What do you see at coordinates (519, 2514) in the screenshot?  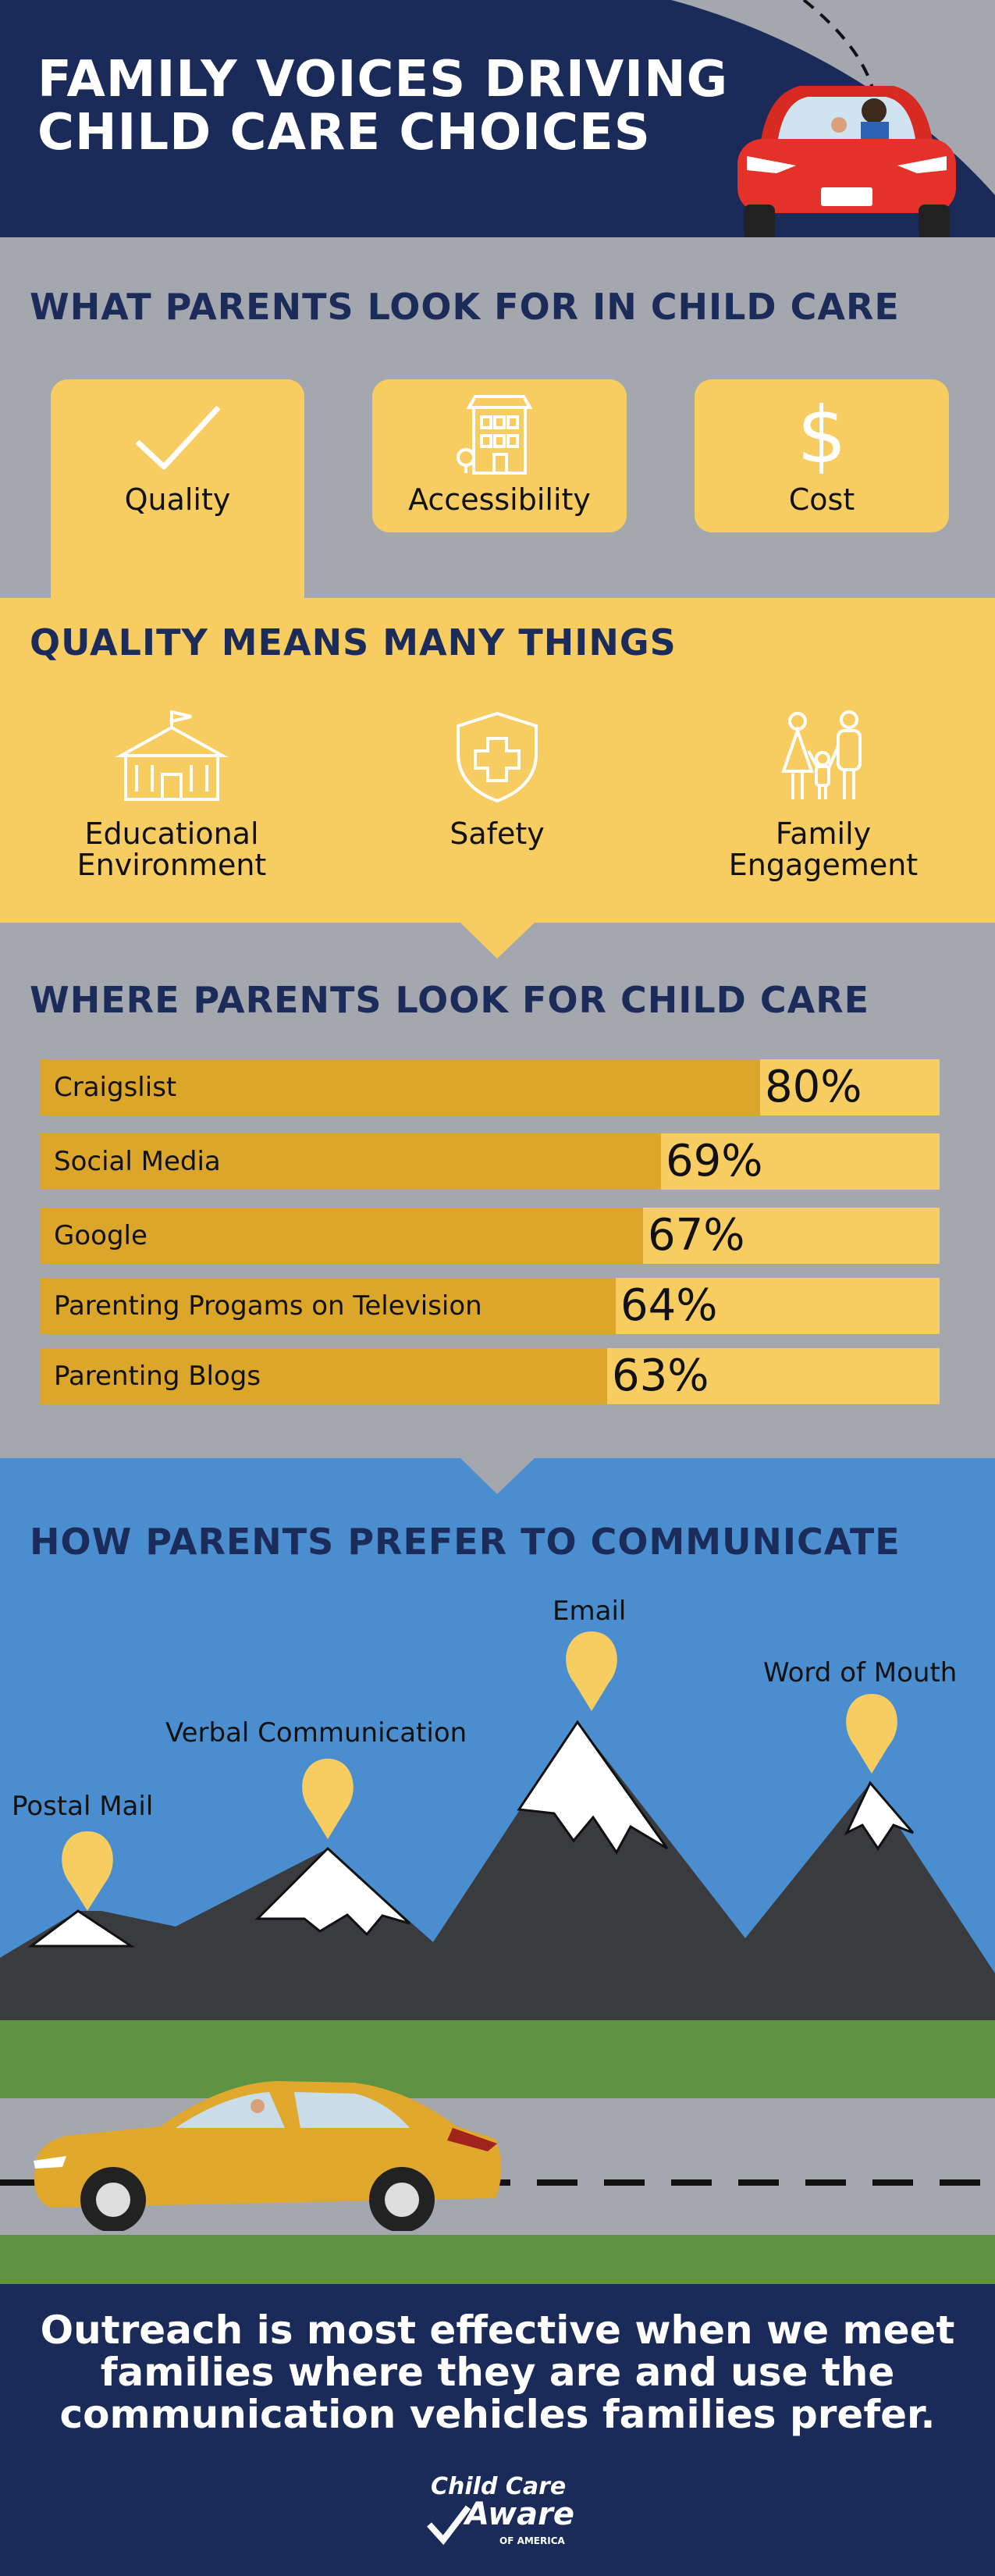 I see `logo-line-2: Aware` at bounding box center [519, 2514].